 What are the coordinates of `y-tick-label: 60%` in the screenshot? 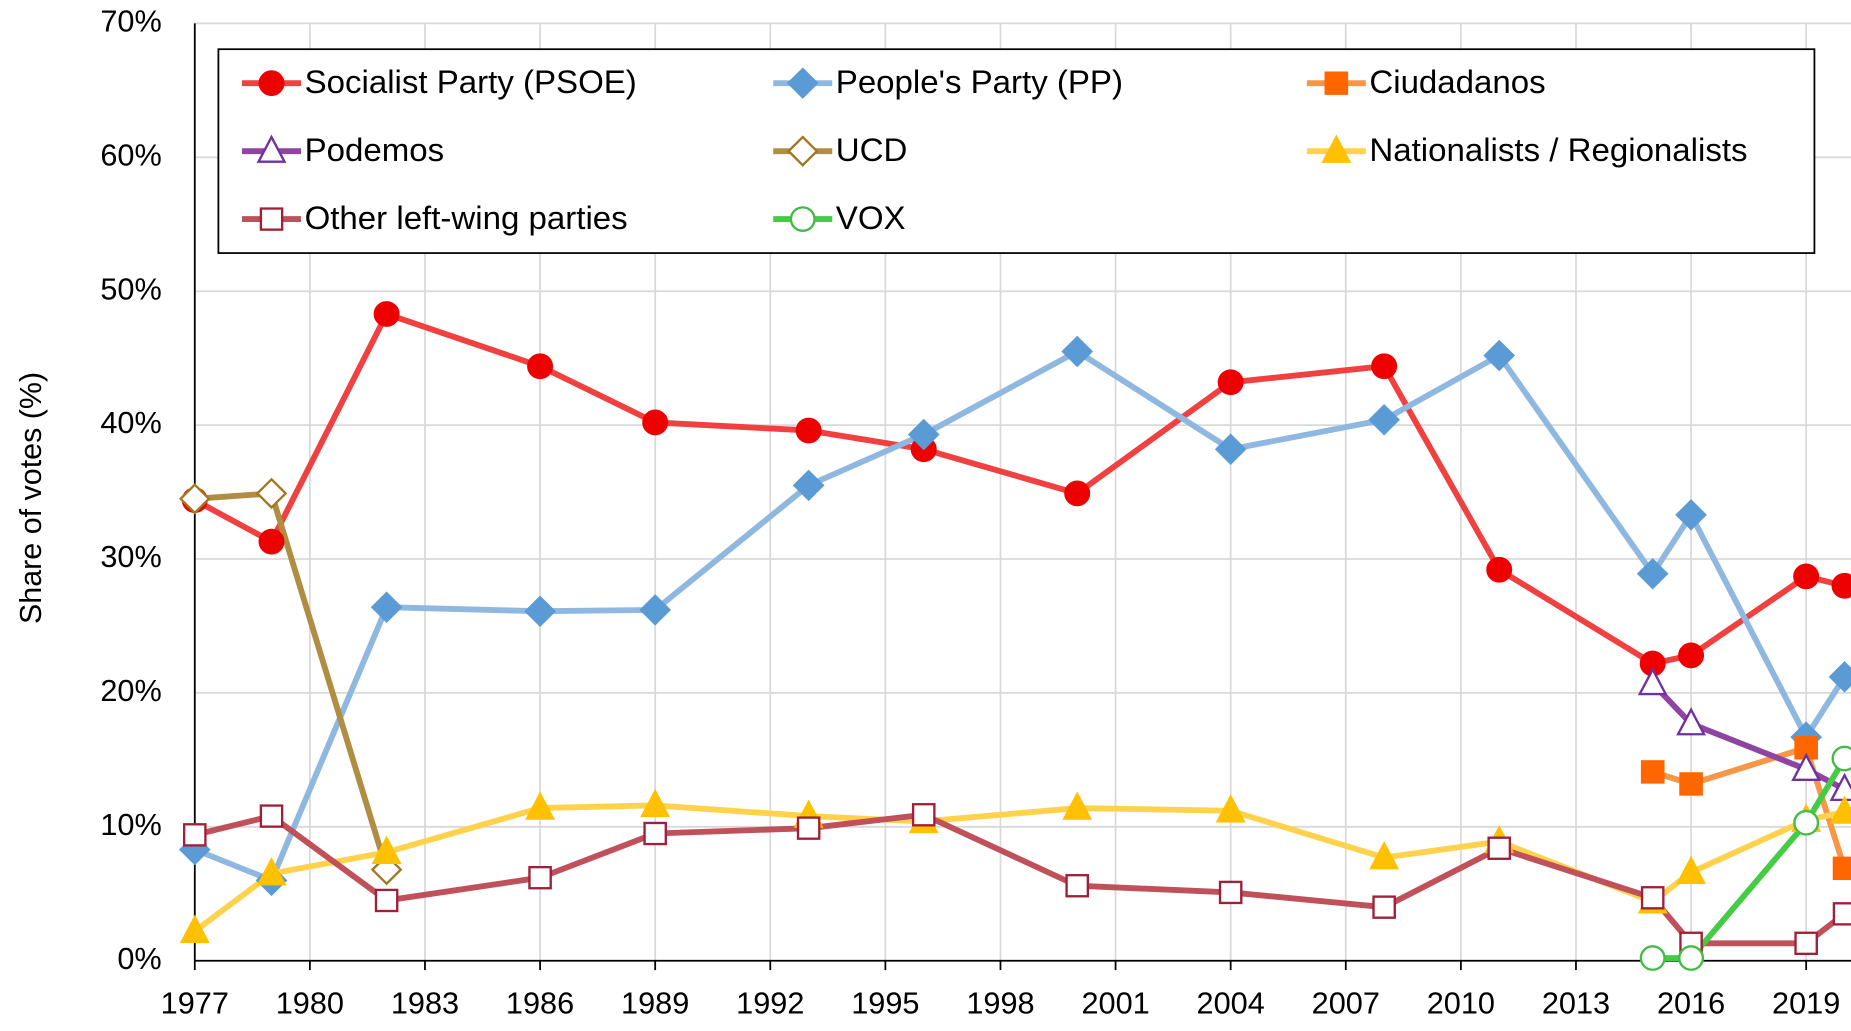 It's located at (130, 155).